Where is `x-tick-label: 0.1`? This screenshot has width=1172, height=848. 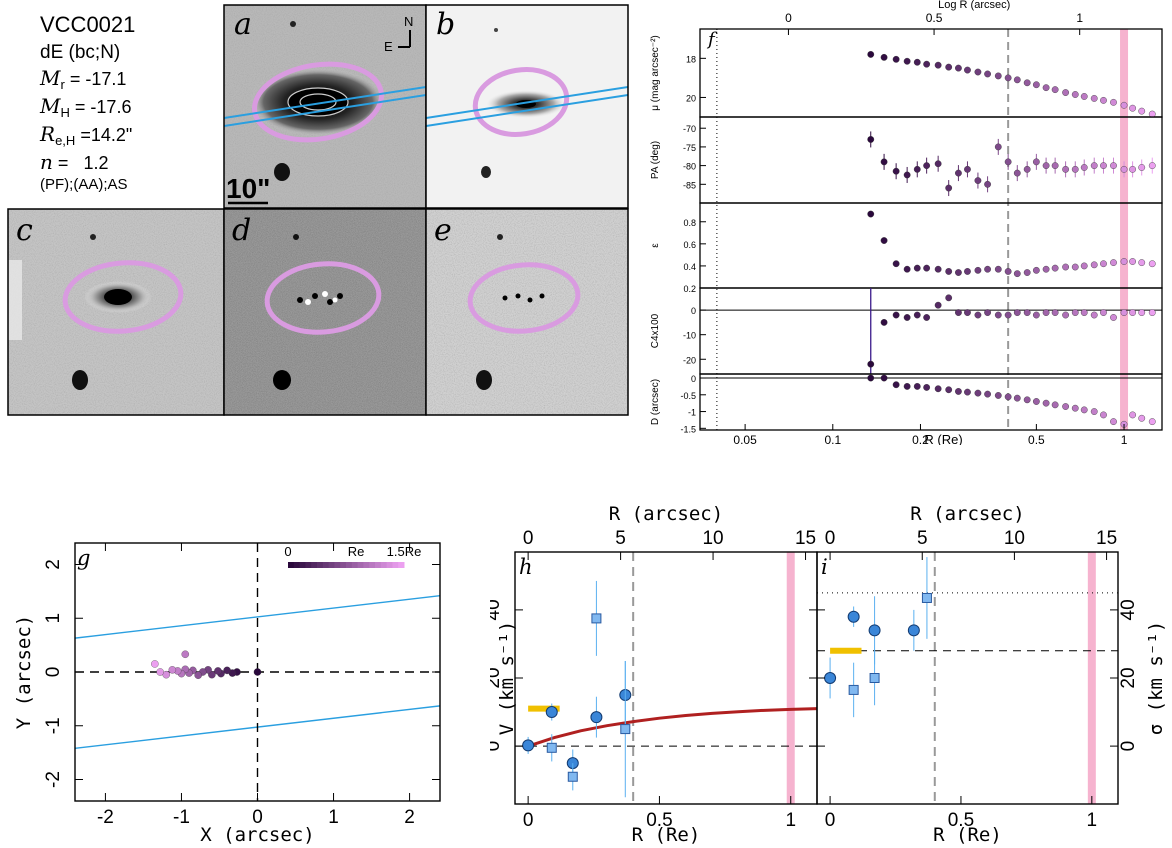 x-tick-label: 0.1 is located at coordinates (832, 439).